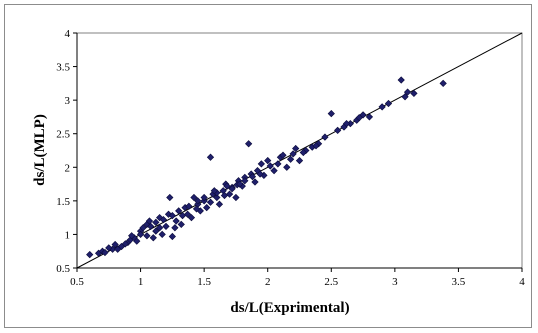 Image resolution: width=538 pixels, height=333 pixels. Describe the element at coordinates (68, 235) in the screenshot. I see `y-tick-label: 1` at that location.